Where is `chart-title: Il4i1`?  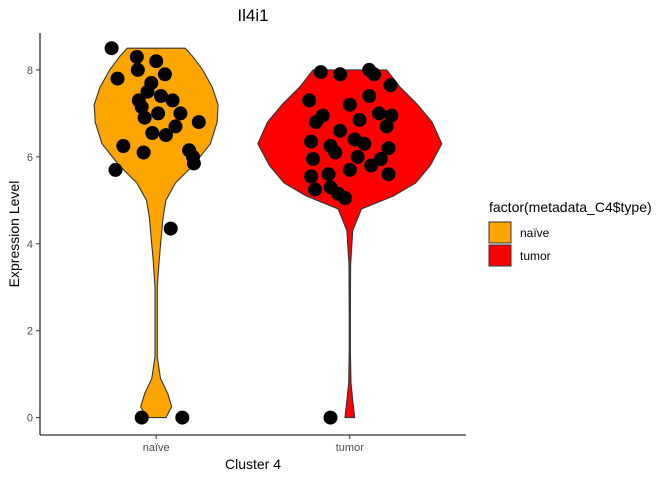
chart-title: Il4i1 is located at coordinates (252, 15).